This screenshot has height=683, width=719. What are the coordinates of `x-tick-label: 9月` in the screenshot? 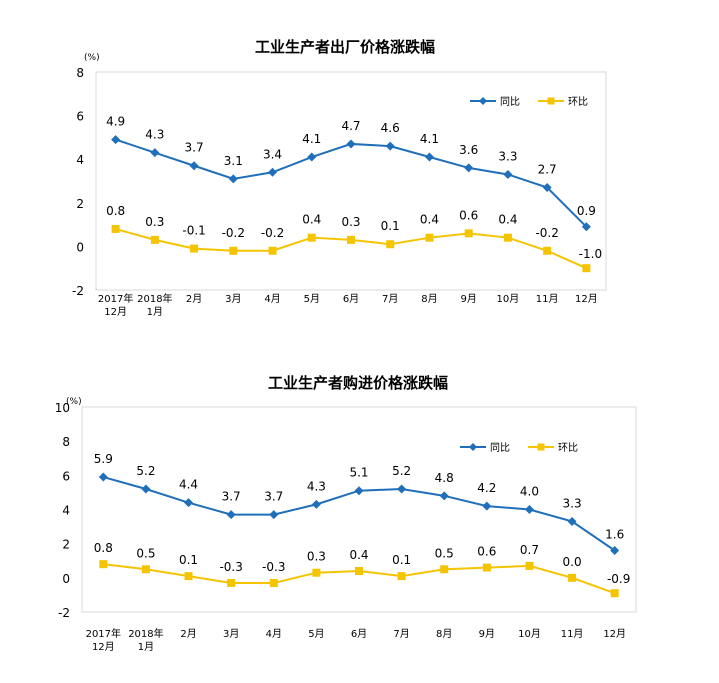 It's located at (469, 299).